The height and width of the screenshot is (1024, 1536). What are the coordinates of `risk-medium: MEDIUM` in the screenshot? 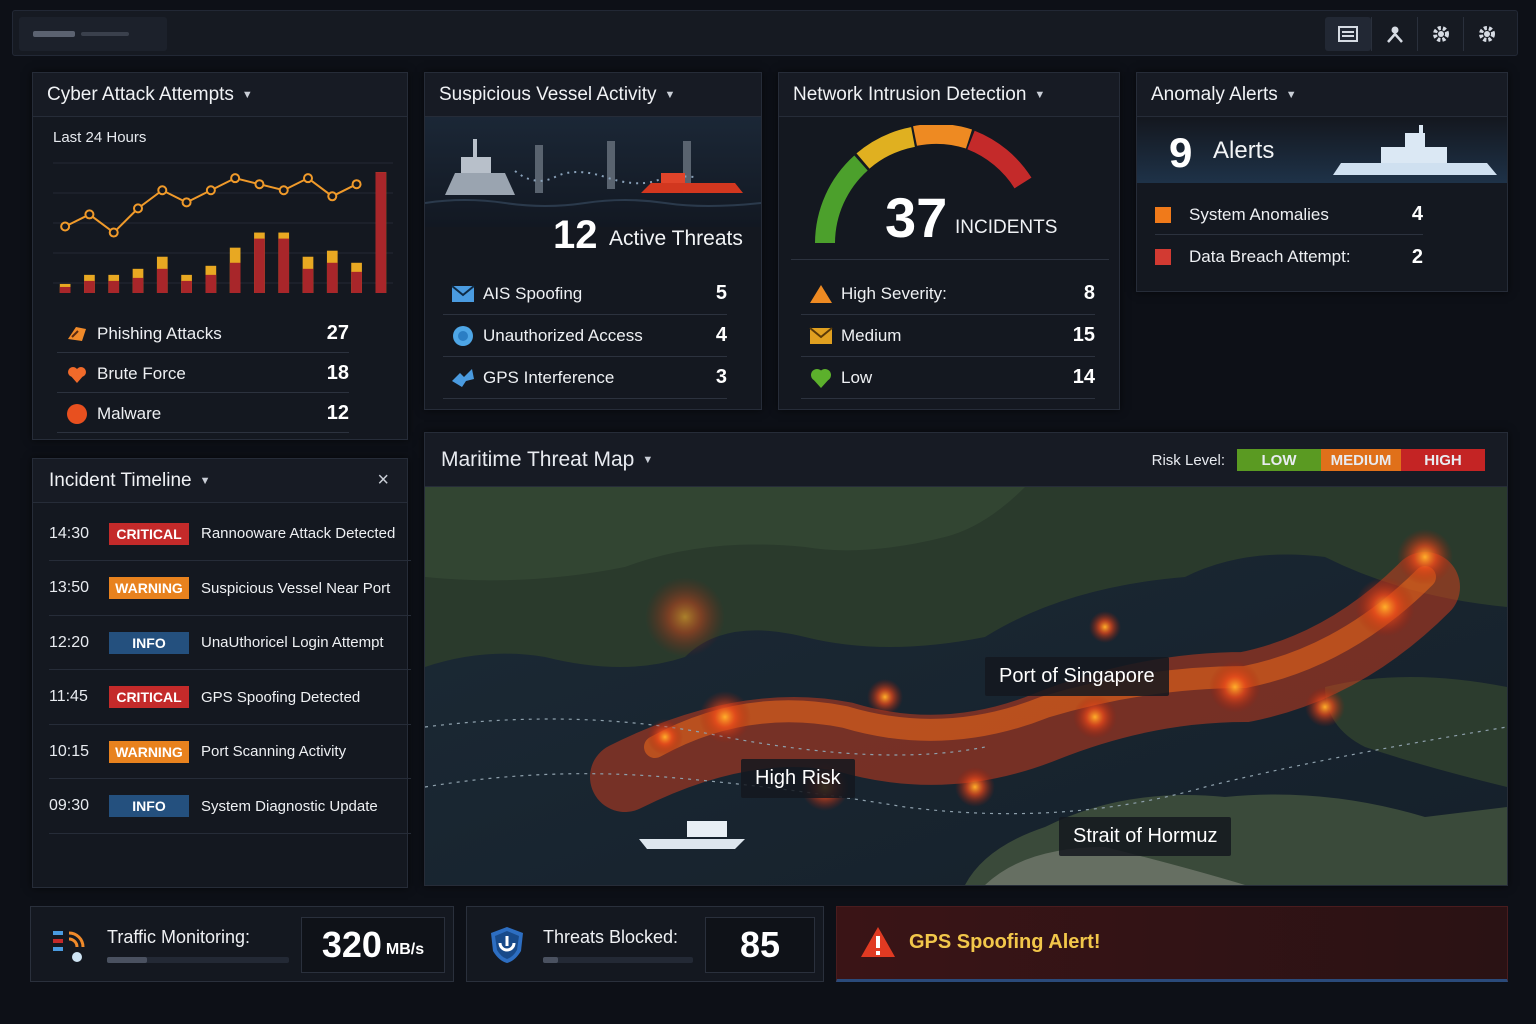 It's located at (1361, 460).